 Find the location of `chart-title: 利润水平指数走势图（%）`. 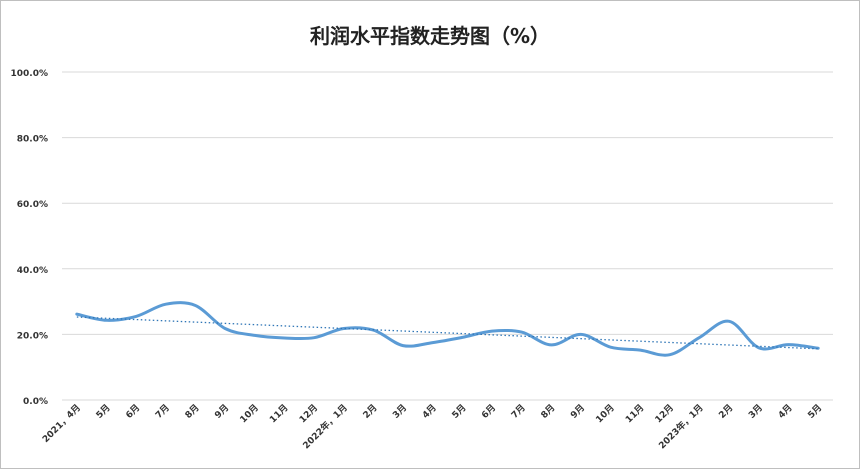

chart-title: 利润水平指数走势图（%） is located at coordinates (430, 36).